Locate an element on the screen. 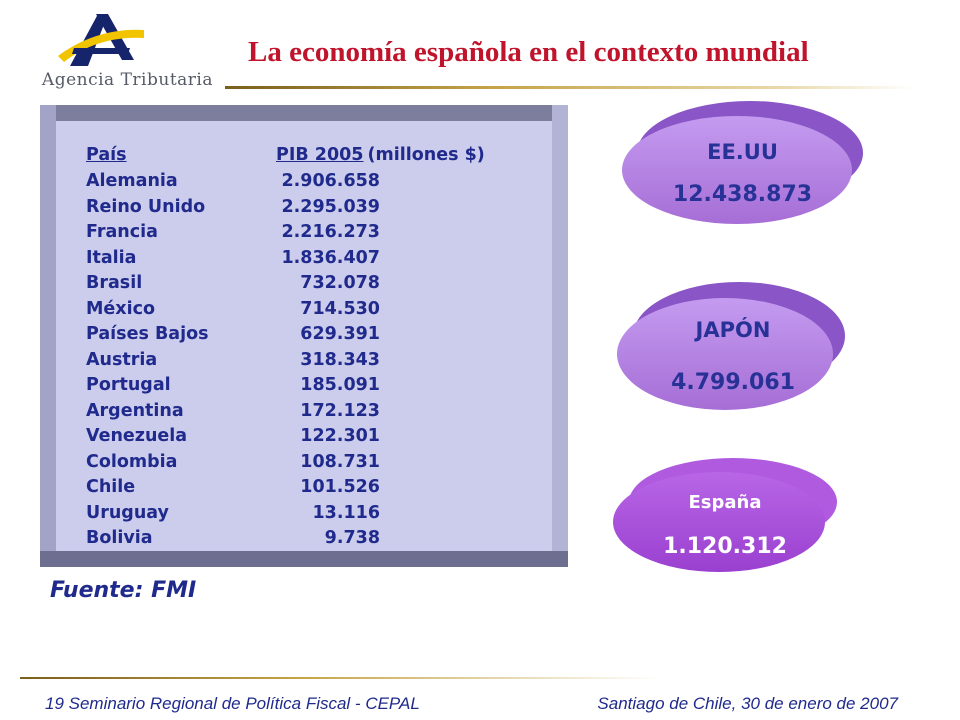  country-name: Países Bajos is located at coordinates (147, 334).